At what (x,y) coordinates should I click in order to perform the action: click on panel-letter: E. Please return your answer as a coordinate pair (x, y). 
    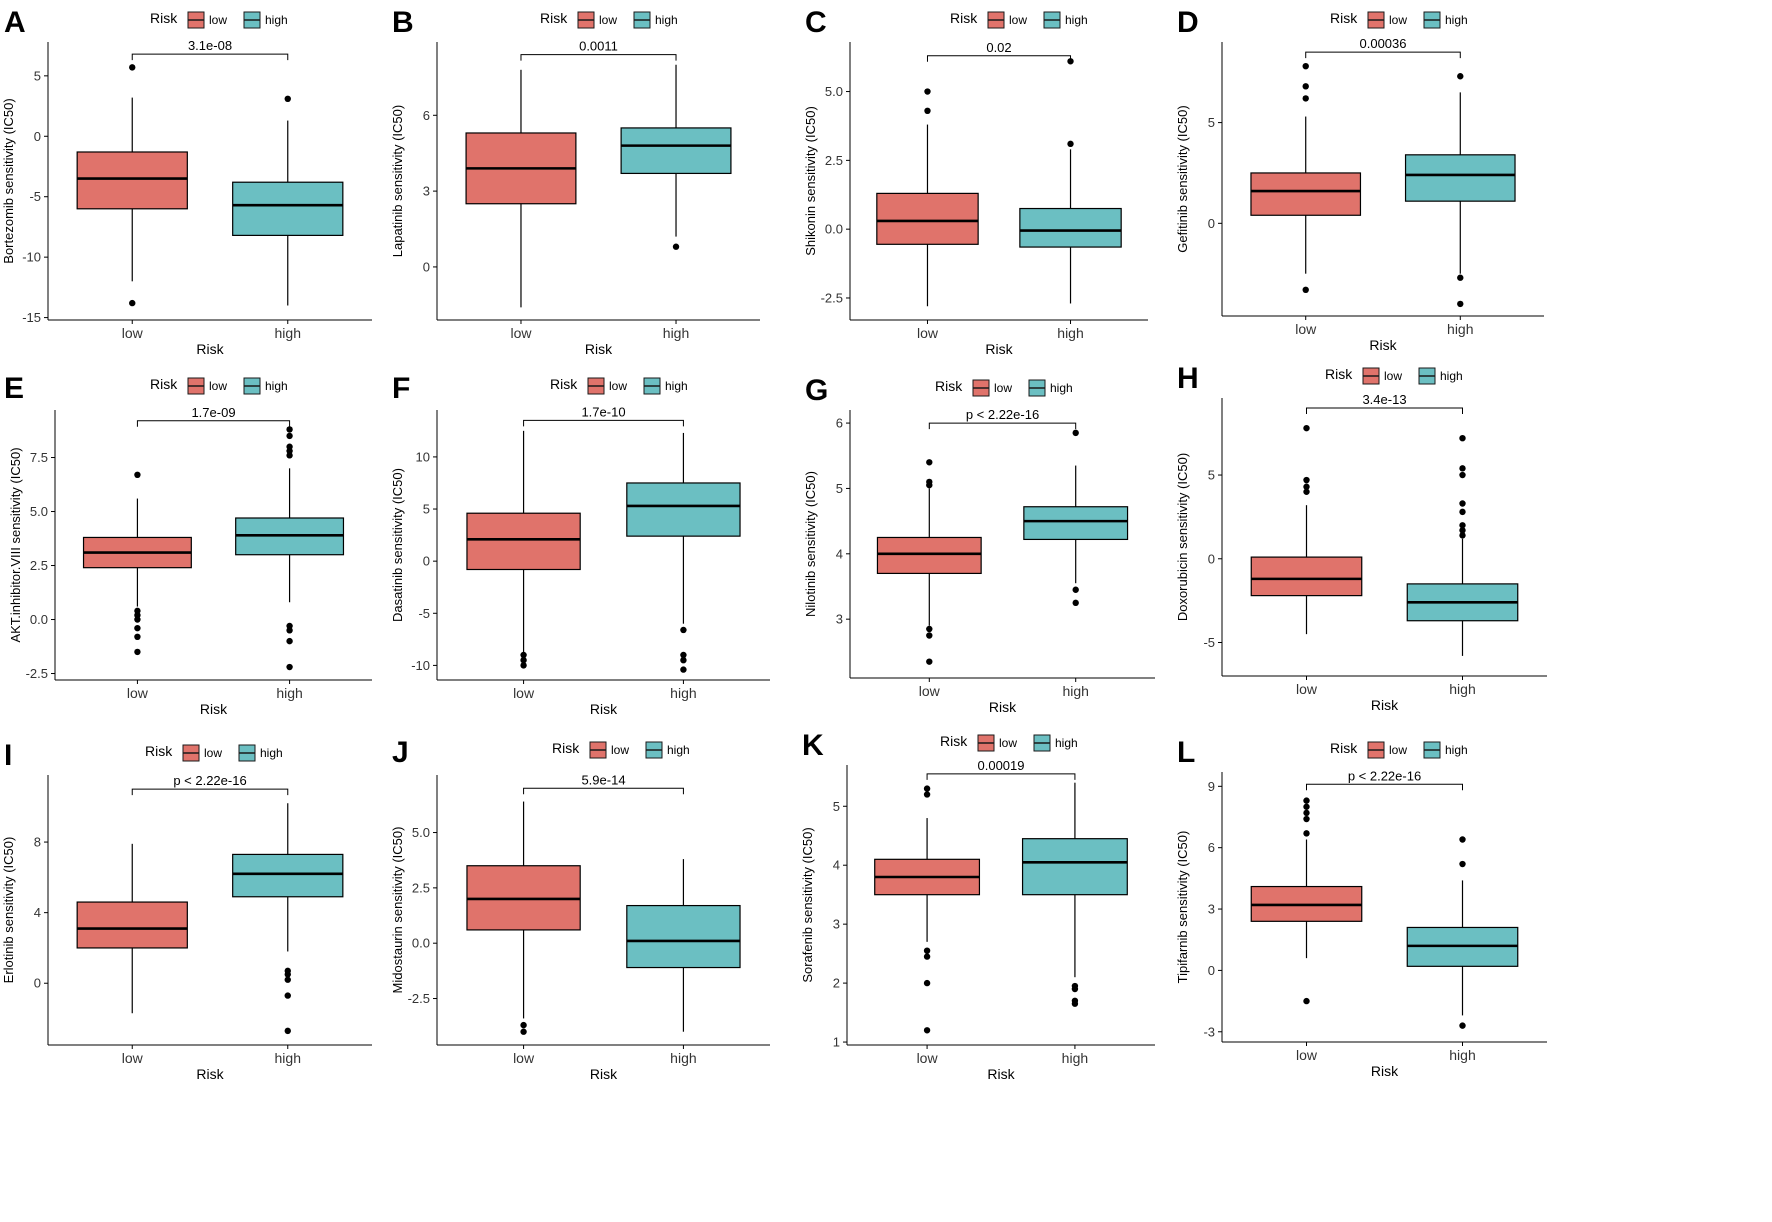
    Looking at the image, I should click on (14, 388).